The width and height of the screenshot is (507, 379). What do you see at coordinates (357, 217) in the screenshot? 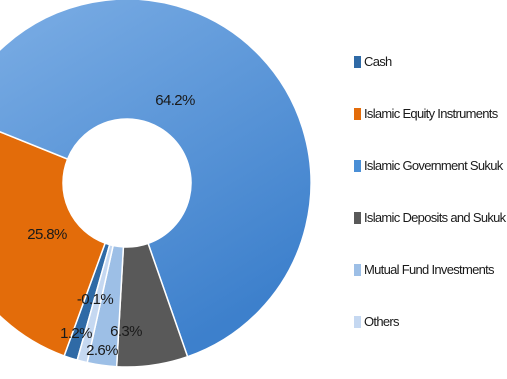
I see `legend-swatch-islamic-deposits-and-sukuk` at bounding box center [357, 217].